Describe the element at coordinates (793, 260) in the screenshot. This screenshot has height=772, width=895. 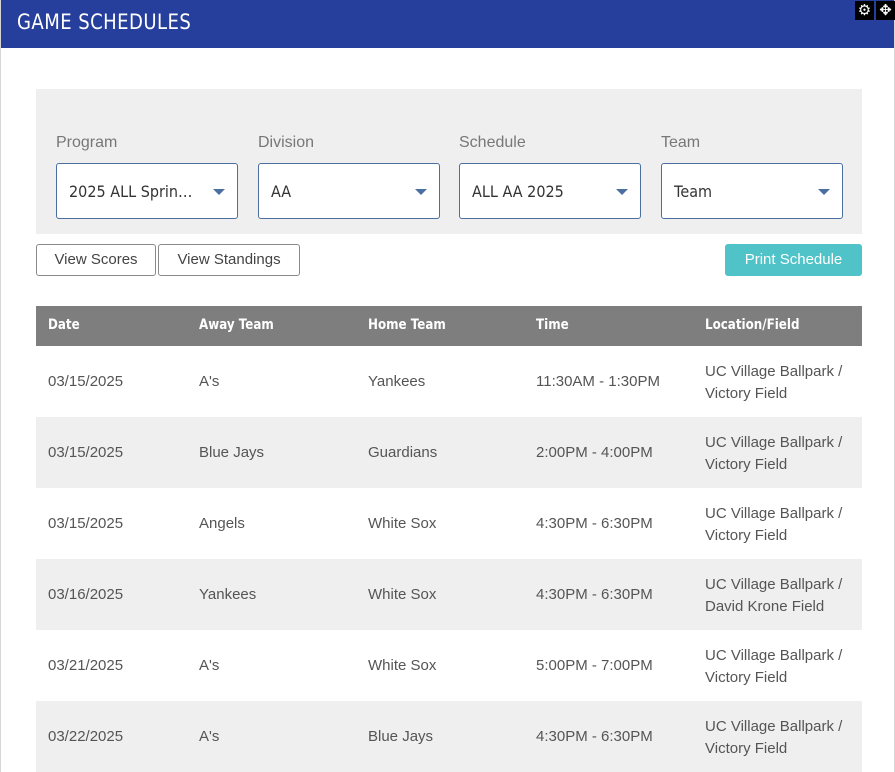
I see `print-schedule-button: Print Schedule` at that location.